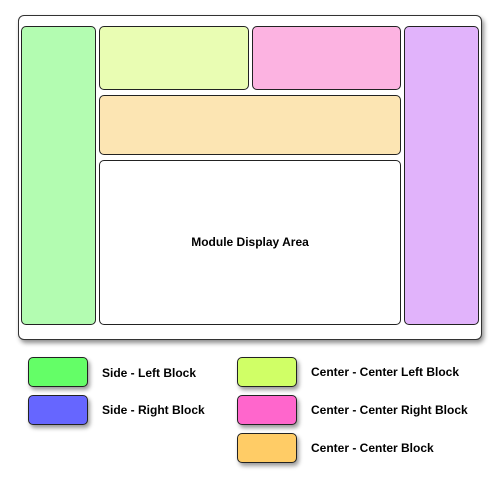  I want to click on legend-label-side-right: Side - Right Block, so click(153, 410).